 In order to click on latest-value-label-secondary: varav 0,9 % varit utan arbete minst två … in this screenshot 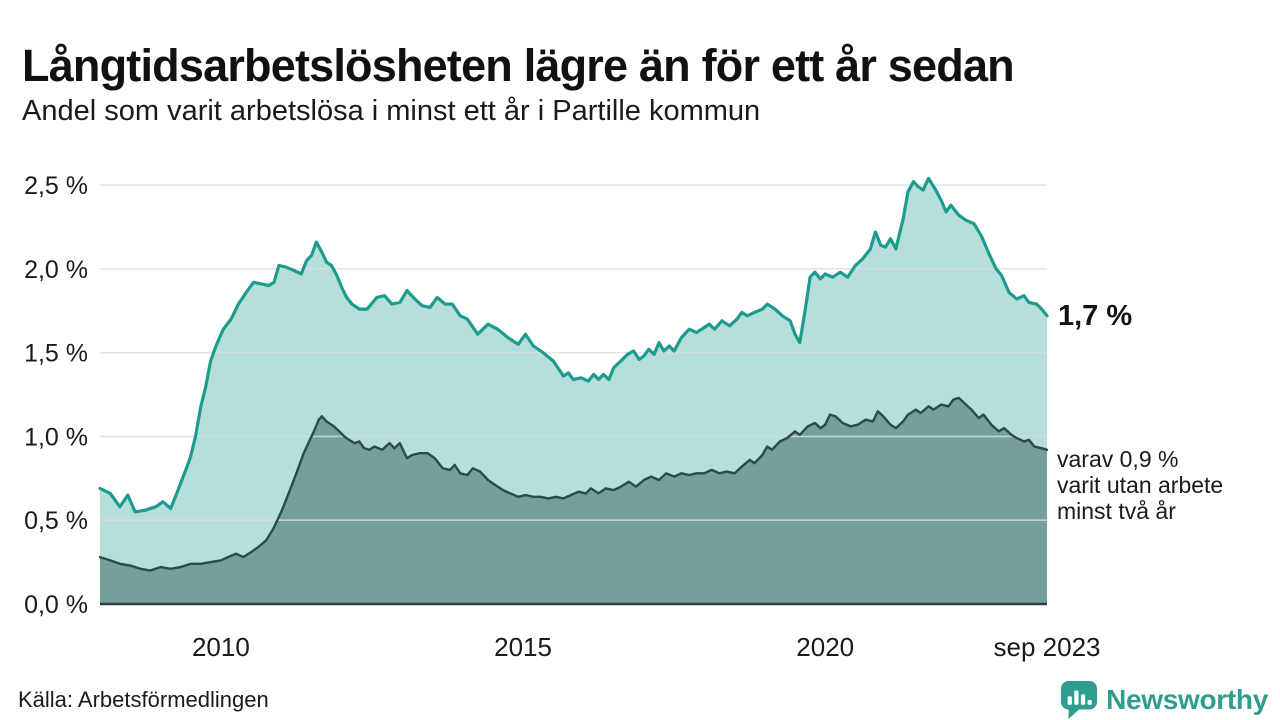, I will do `click(1140, 485)`.